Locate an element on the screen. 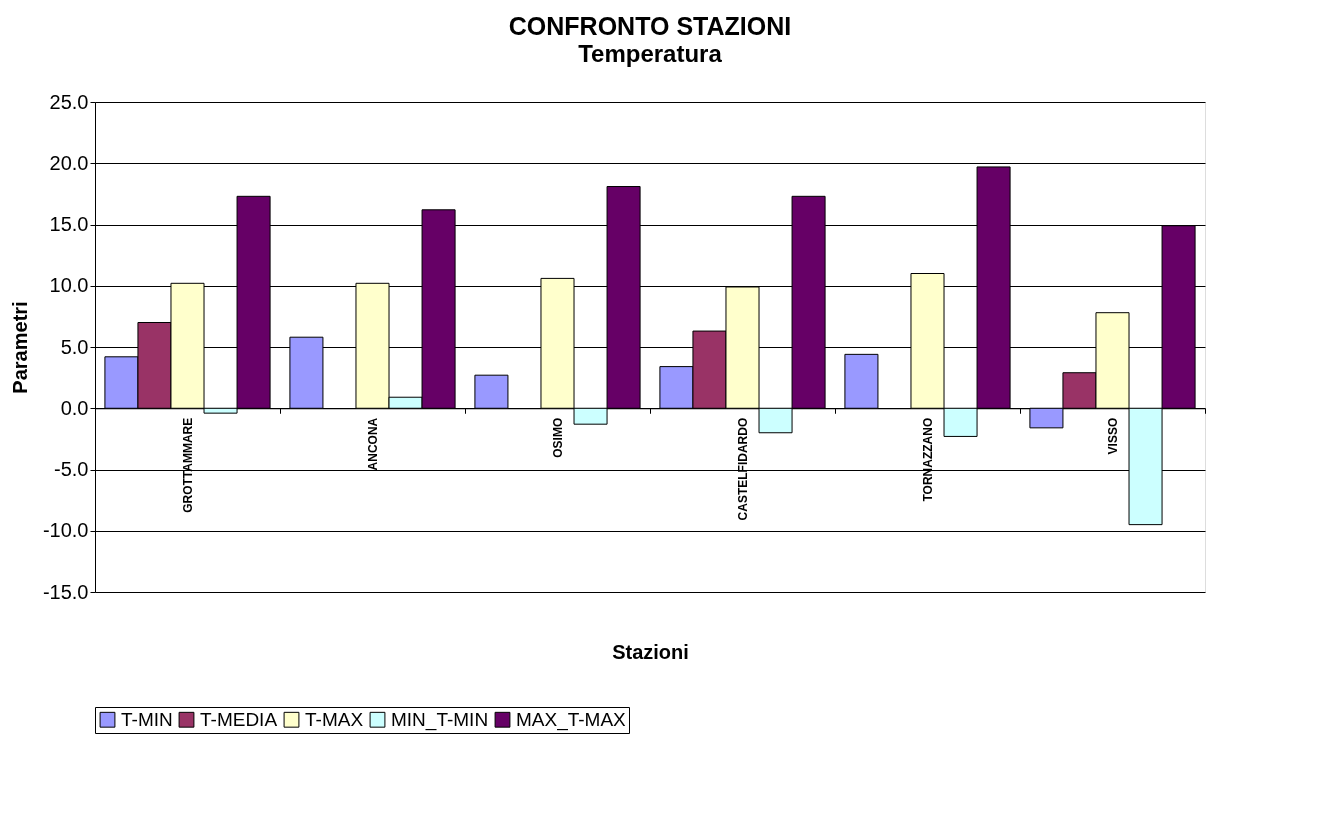 The width and height of the screenshot is (1325, 814). chart-title: CONFRONTO STAZIONI is located at coordinates (650, 26).